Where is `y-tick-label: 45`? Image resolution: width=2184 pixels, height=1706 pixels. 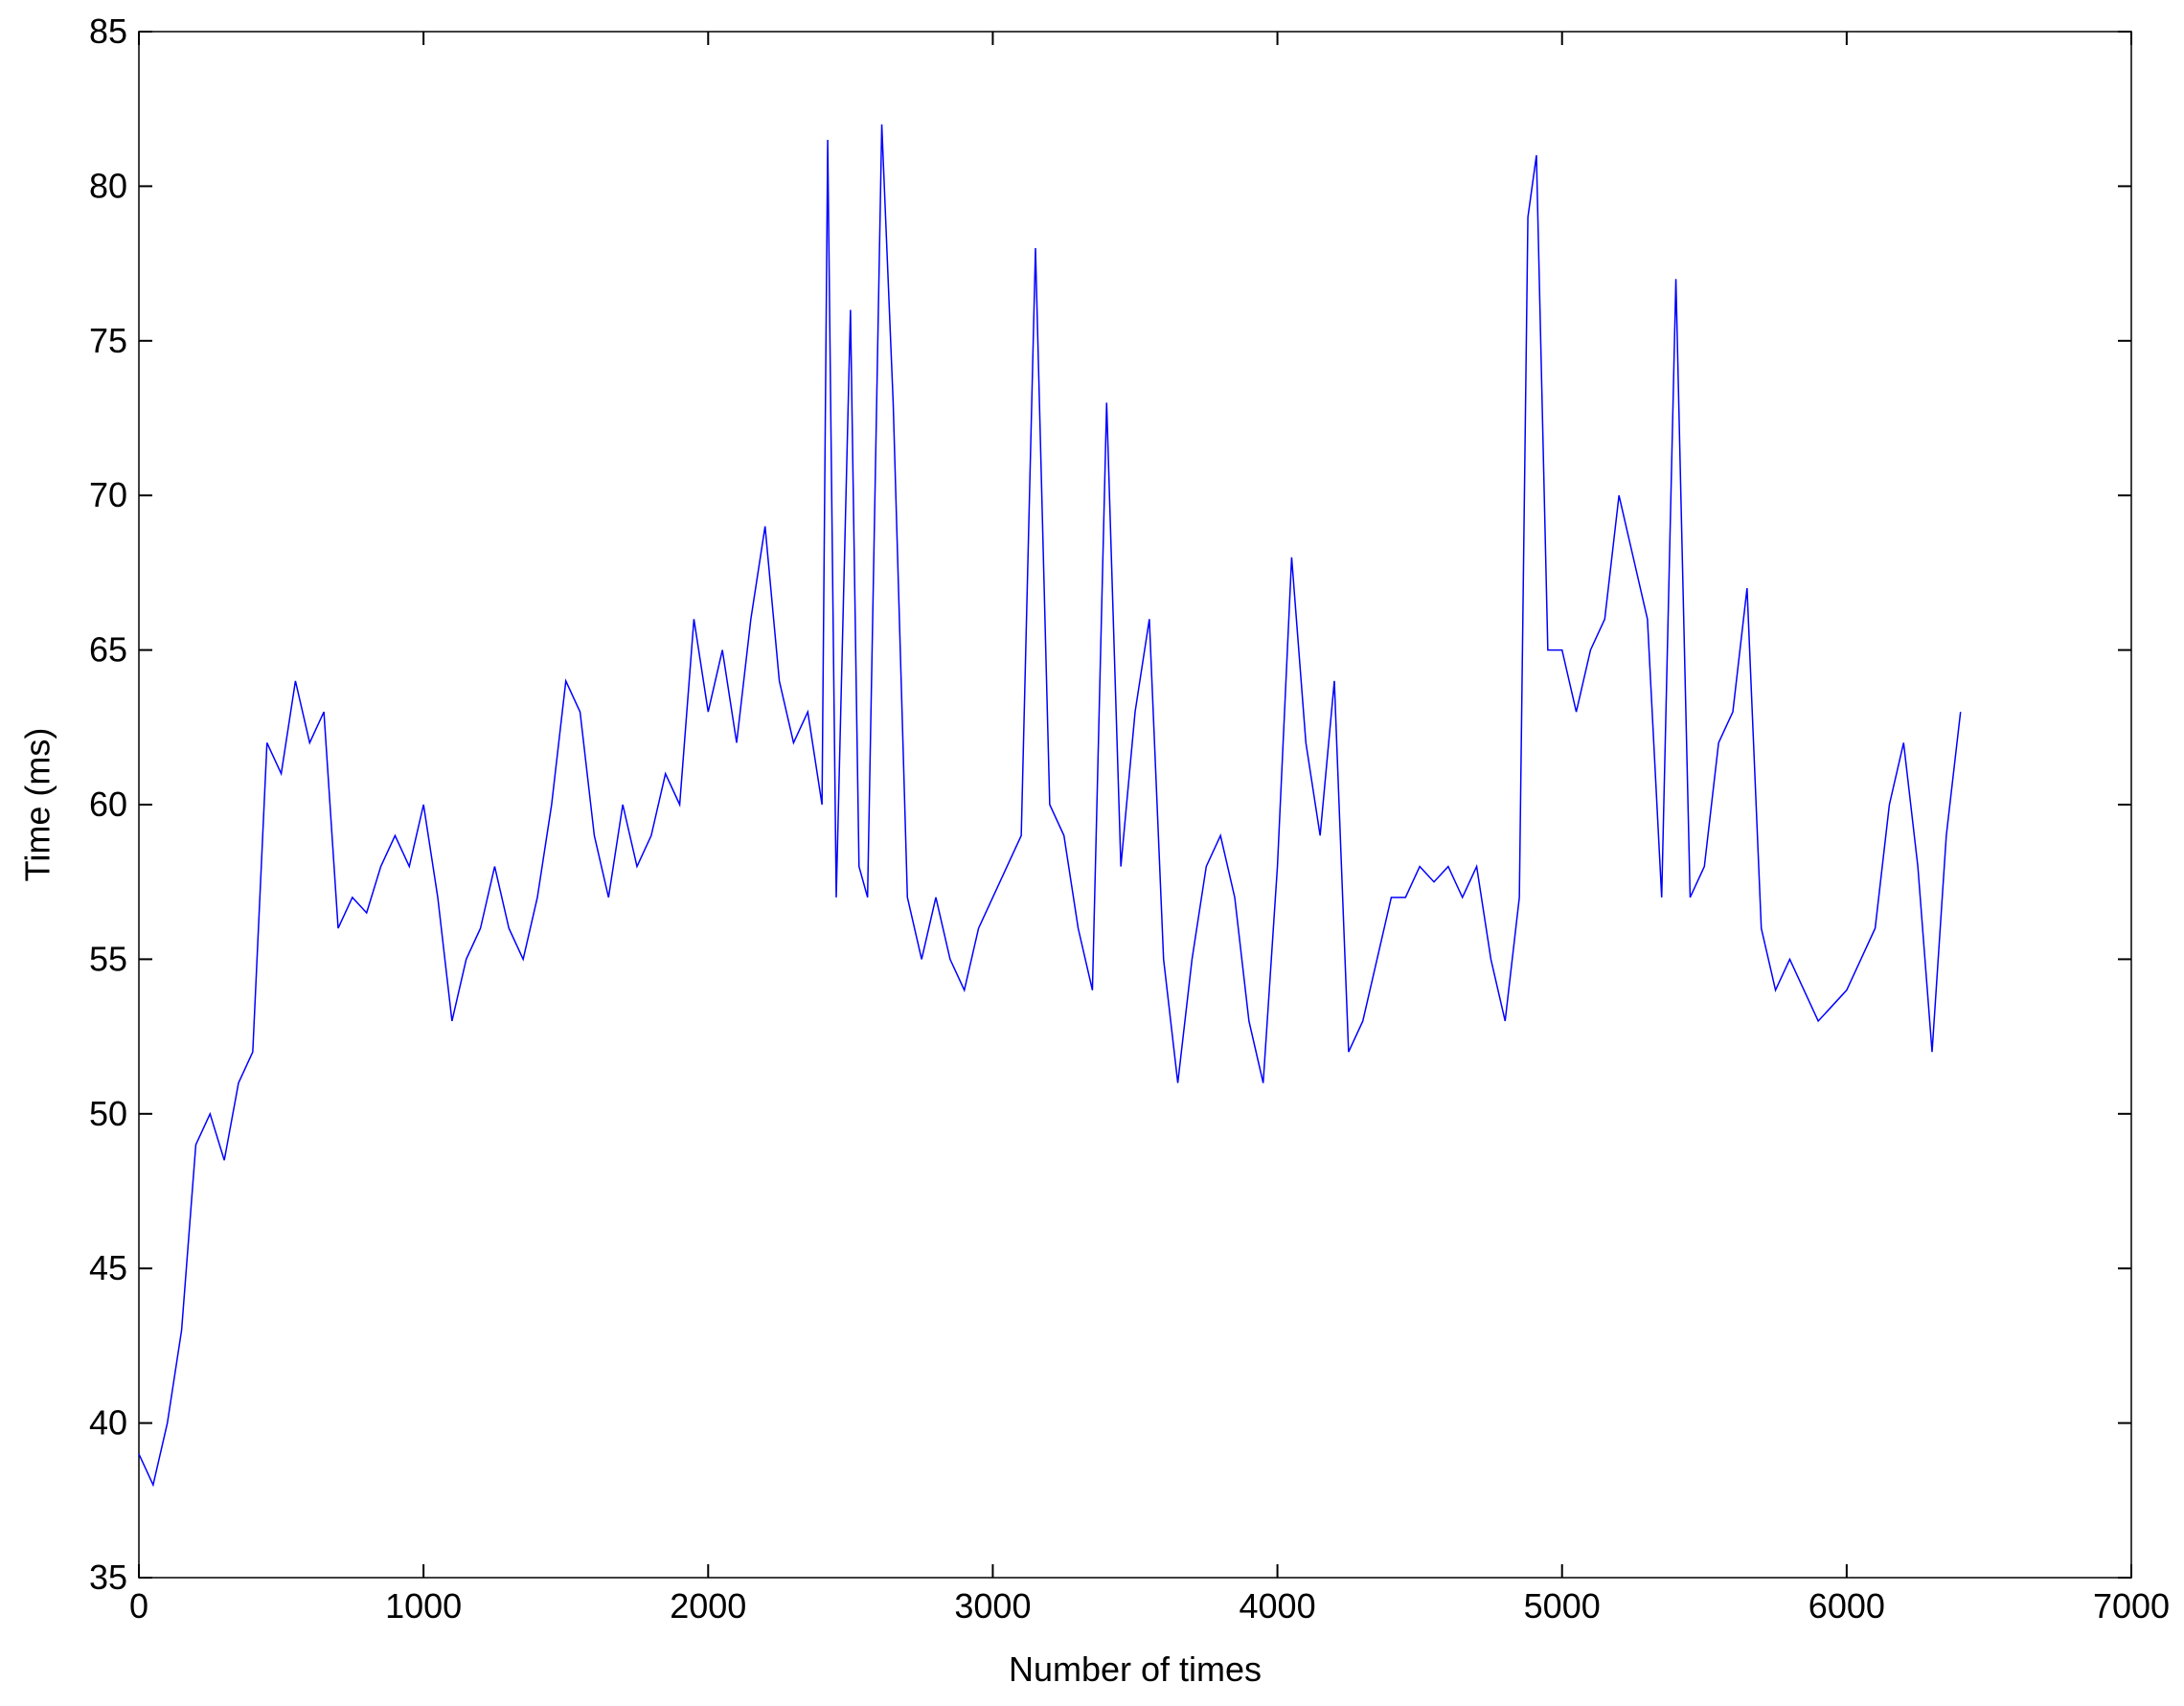
y-tick-label: 45 is located at coordinates (108, 1267).